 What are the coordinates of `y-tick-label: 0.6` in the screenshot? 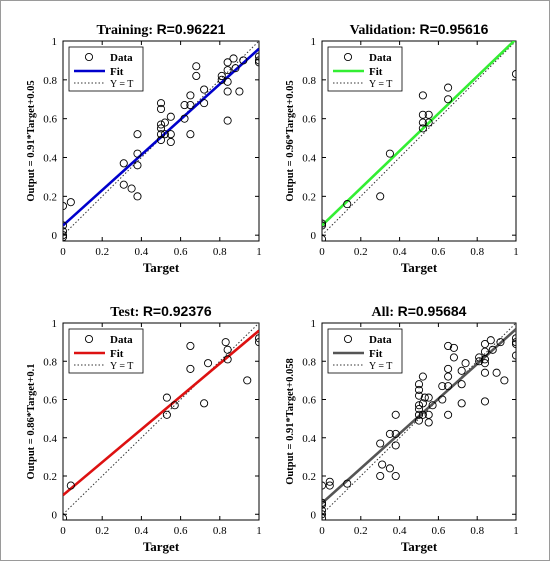 It's located at (50, 120).